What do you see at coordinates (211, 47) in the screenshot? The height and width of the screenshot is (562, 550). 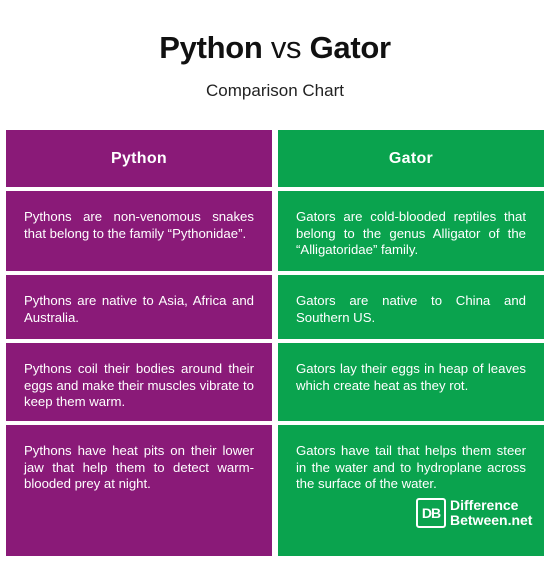 I see `title-python: Python` at bounding box center [211, 47].